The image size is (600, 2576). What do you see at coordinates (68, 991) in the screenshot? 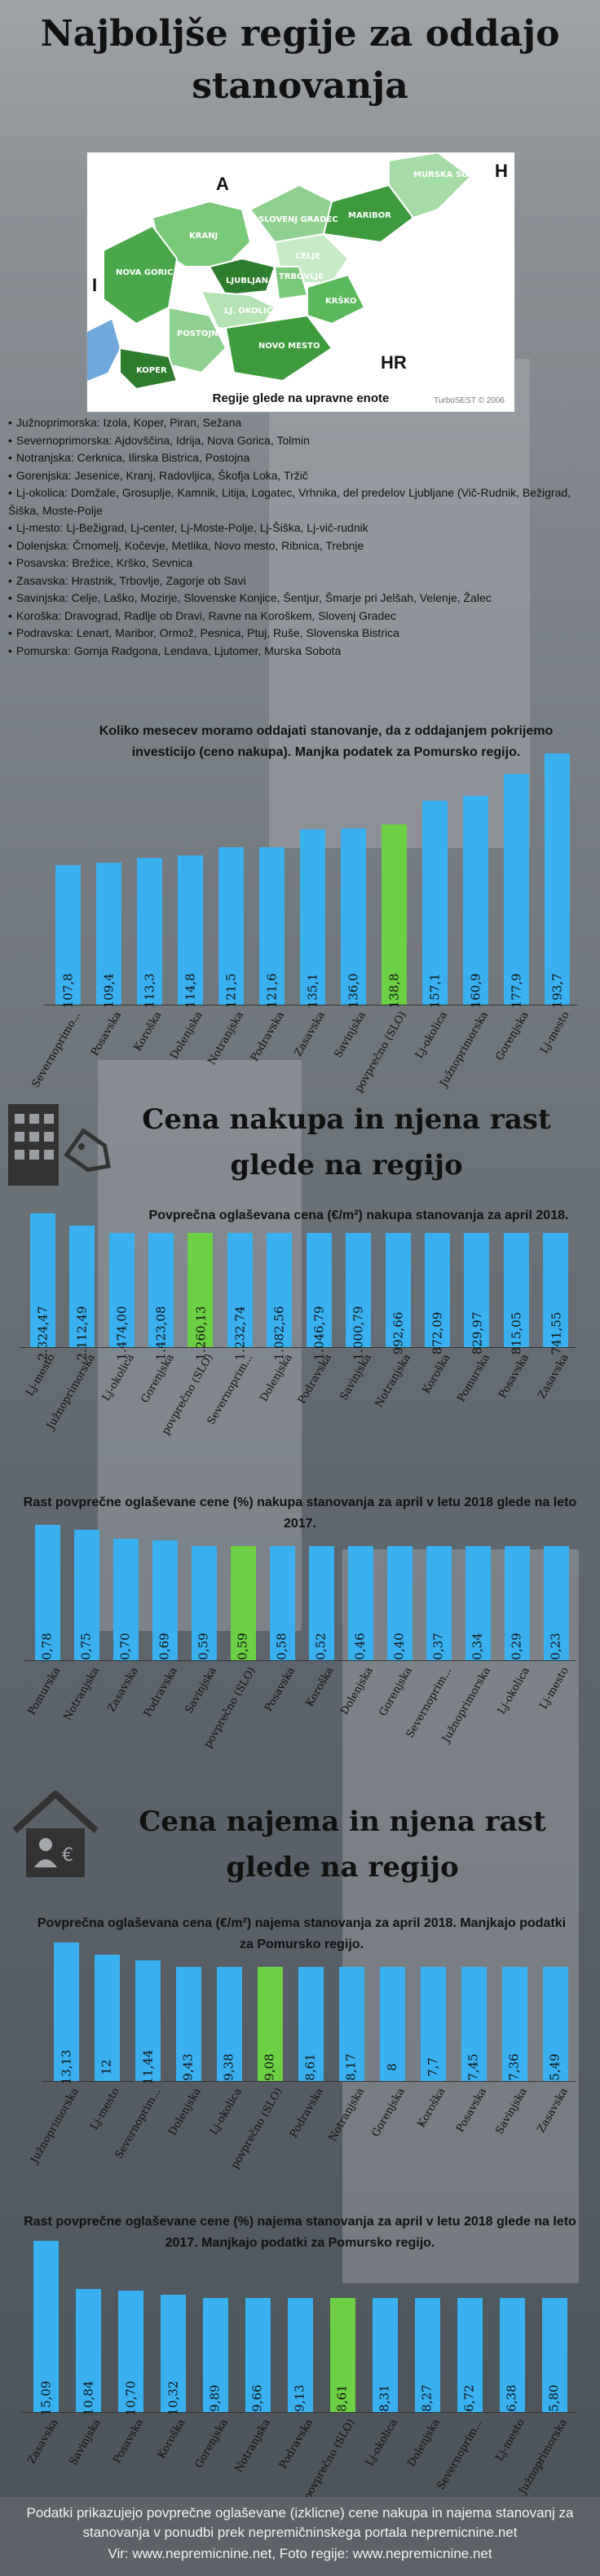
I see `bar-value-text: 107,8` at bounding box center [68, 991].